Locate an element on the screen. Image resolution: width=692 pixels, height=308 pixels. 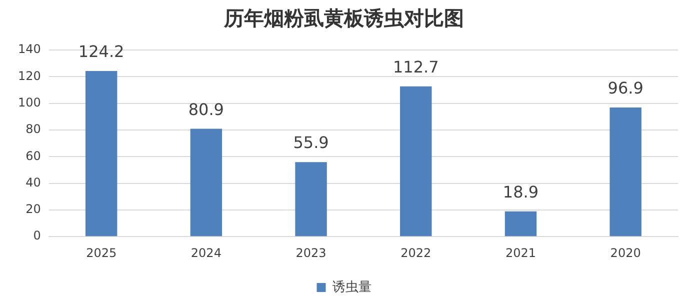
data-label: 18.9 is located at coordinates (520, 192).